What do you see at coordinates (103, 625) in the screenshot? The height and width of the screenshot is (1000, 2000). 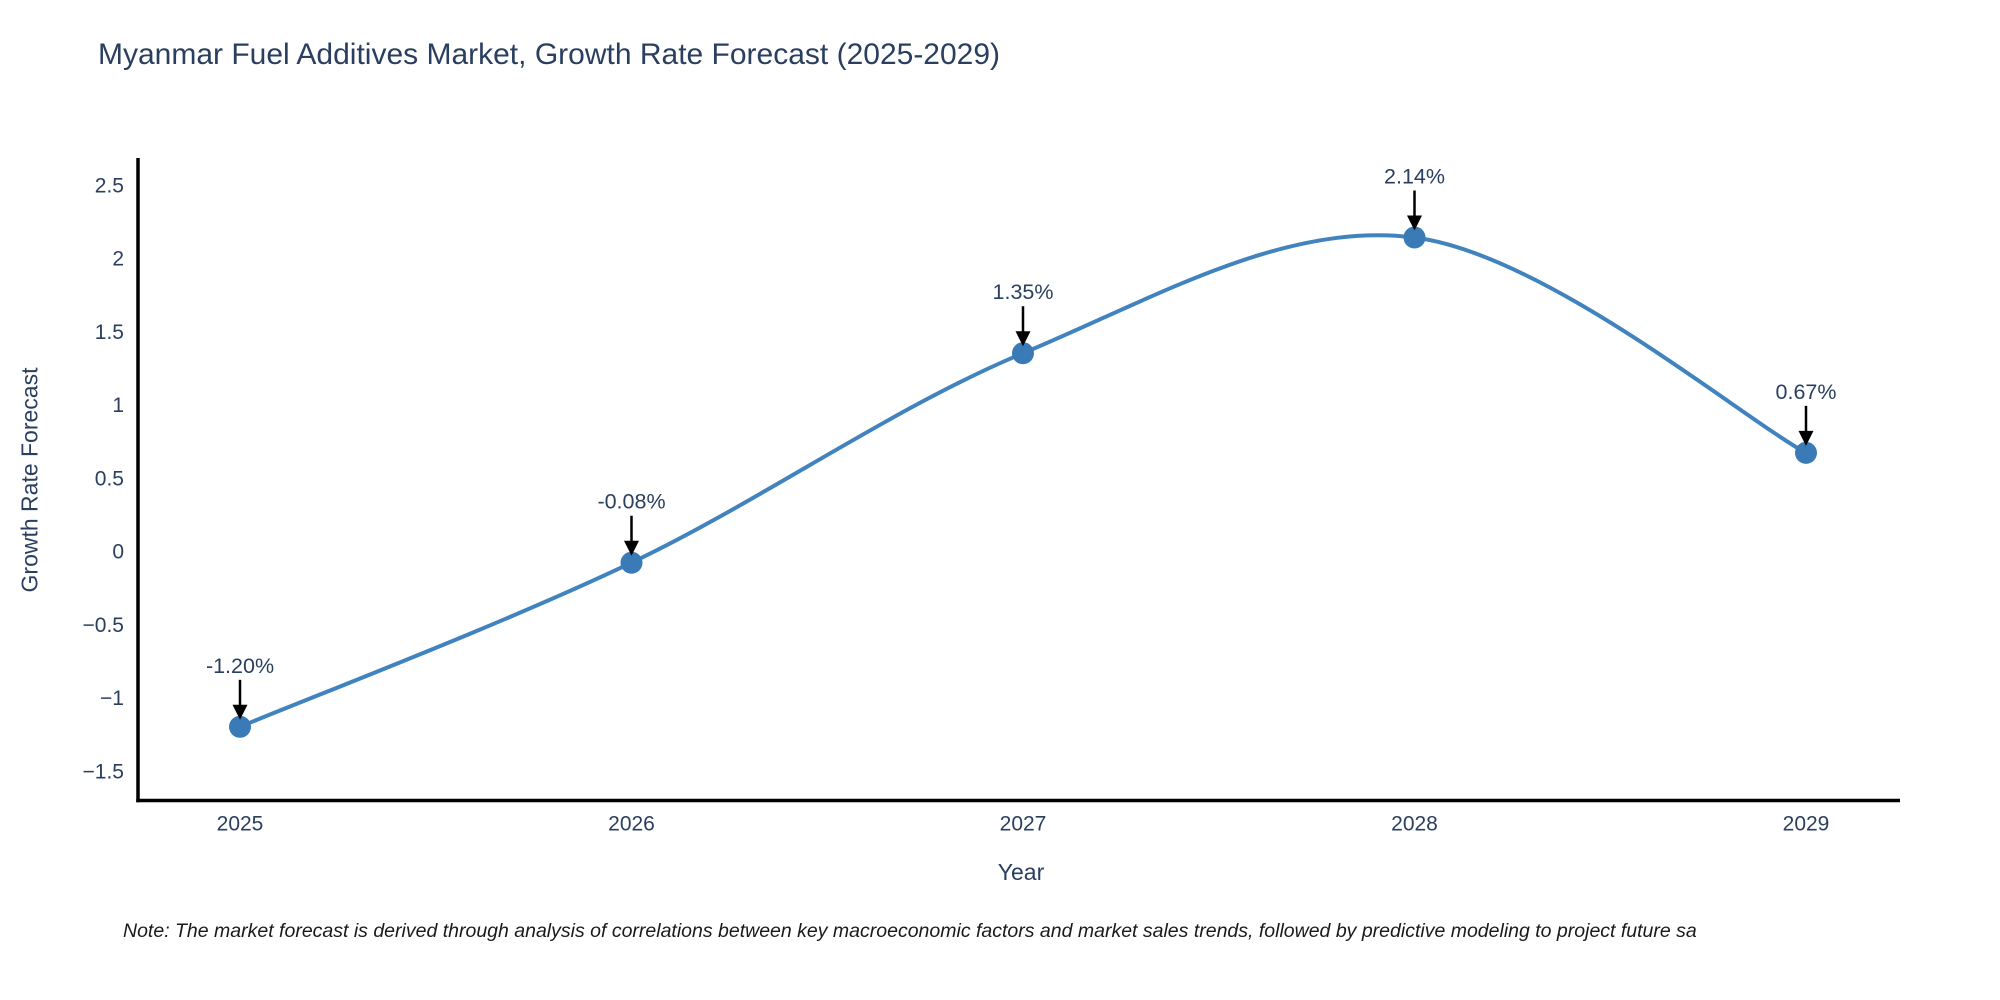 I see `y-tick-label: −0.5` at bounding box center [103, 625].